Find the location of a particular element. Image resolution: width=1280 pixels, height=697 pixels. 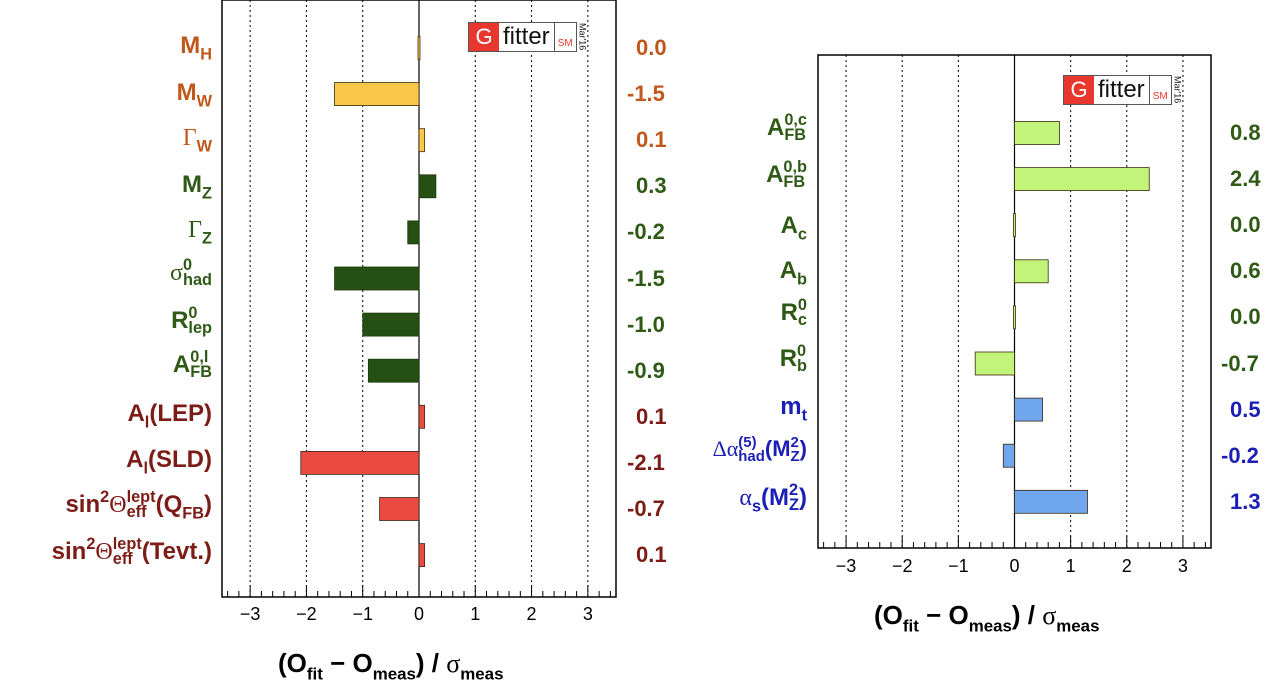

pull-value: -0.9 is located at coordinates (646, 370).